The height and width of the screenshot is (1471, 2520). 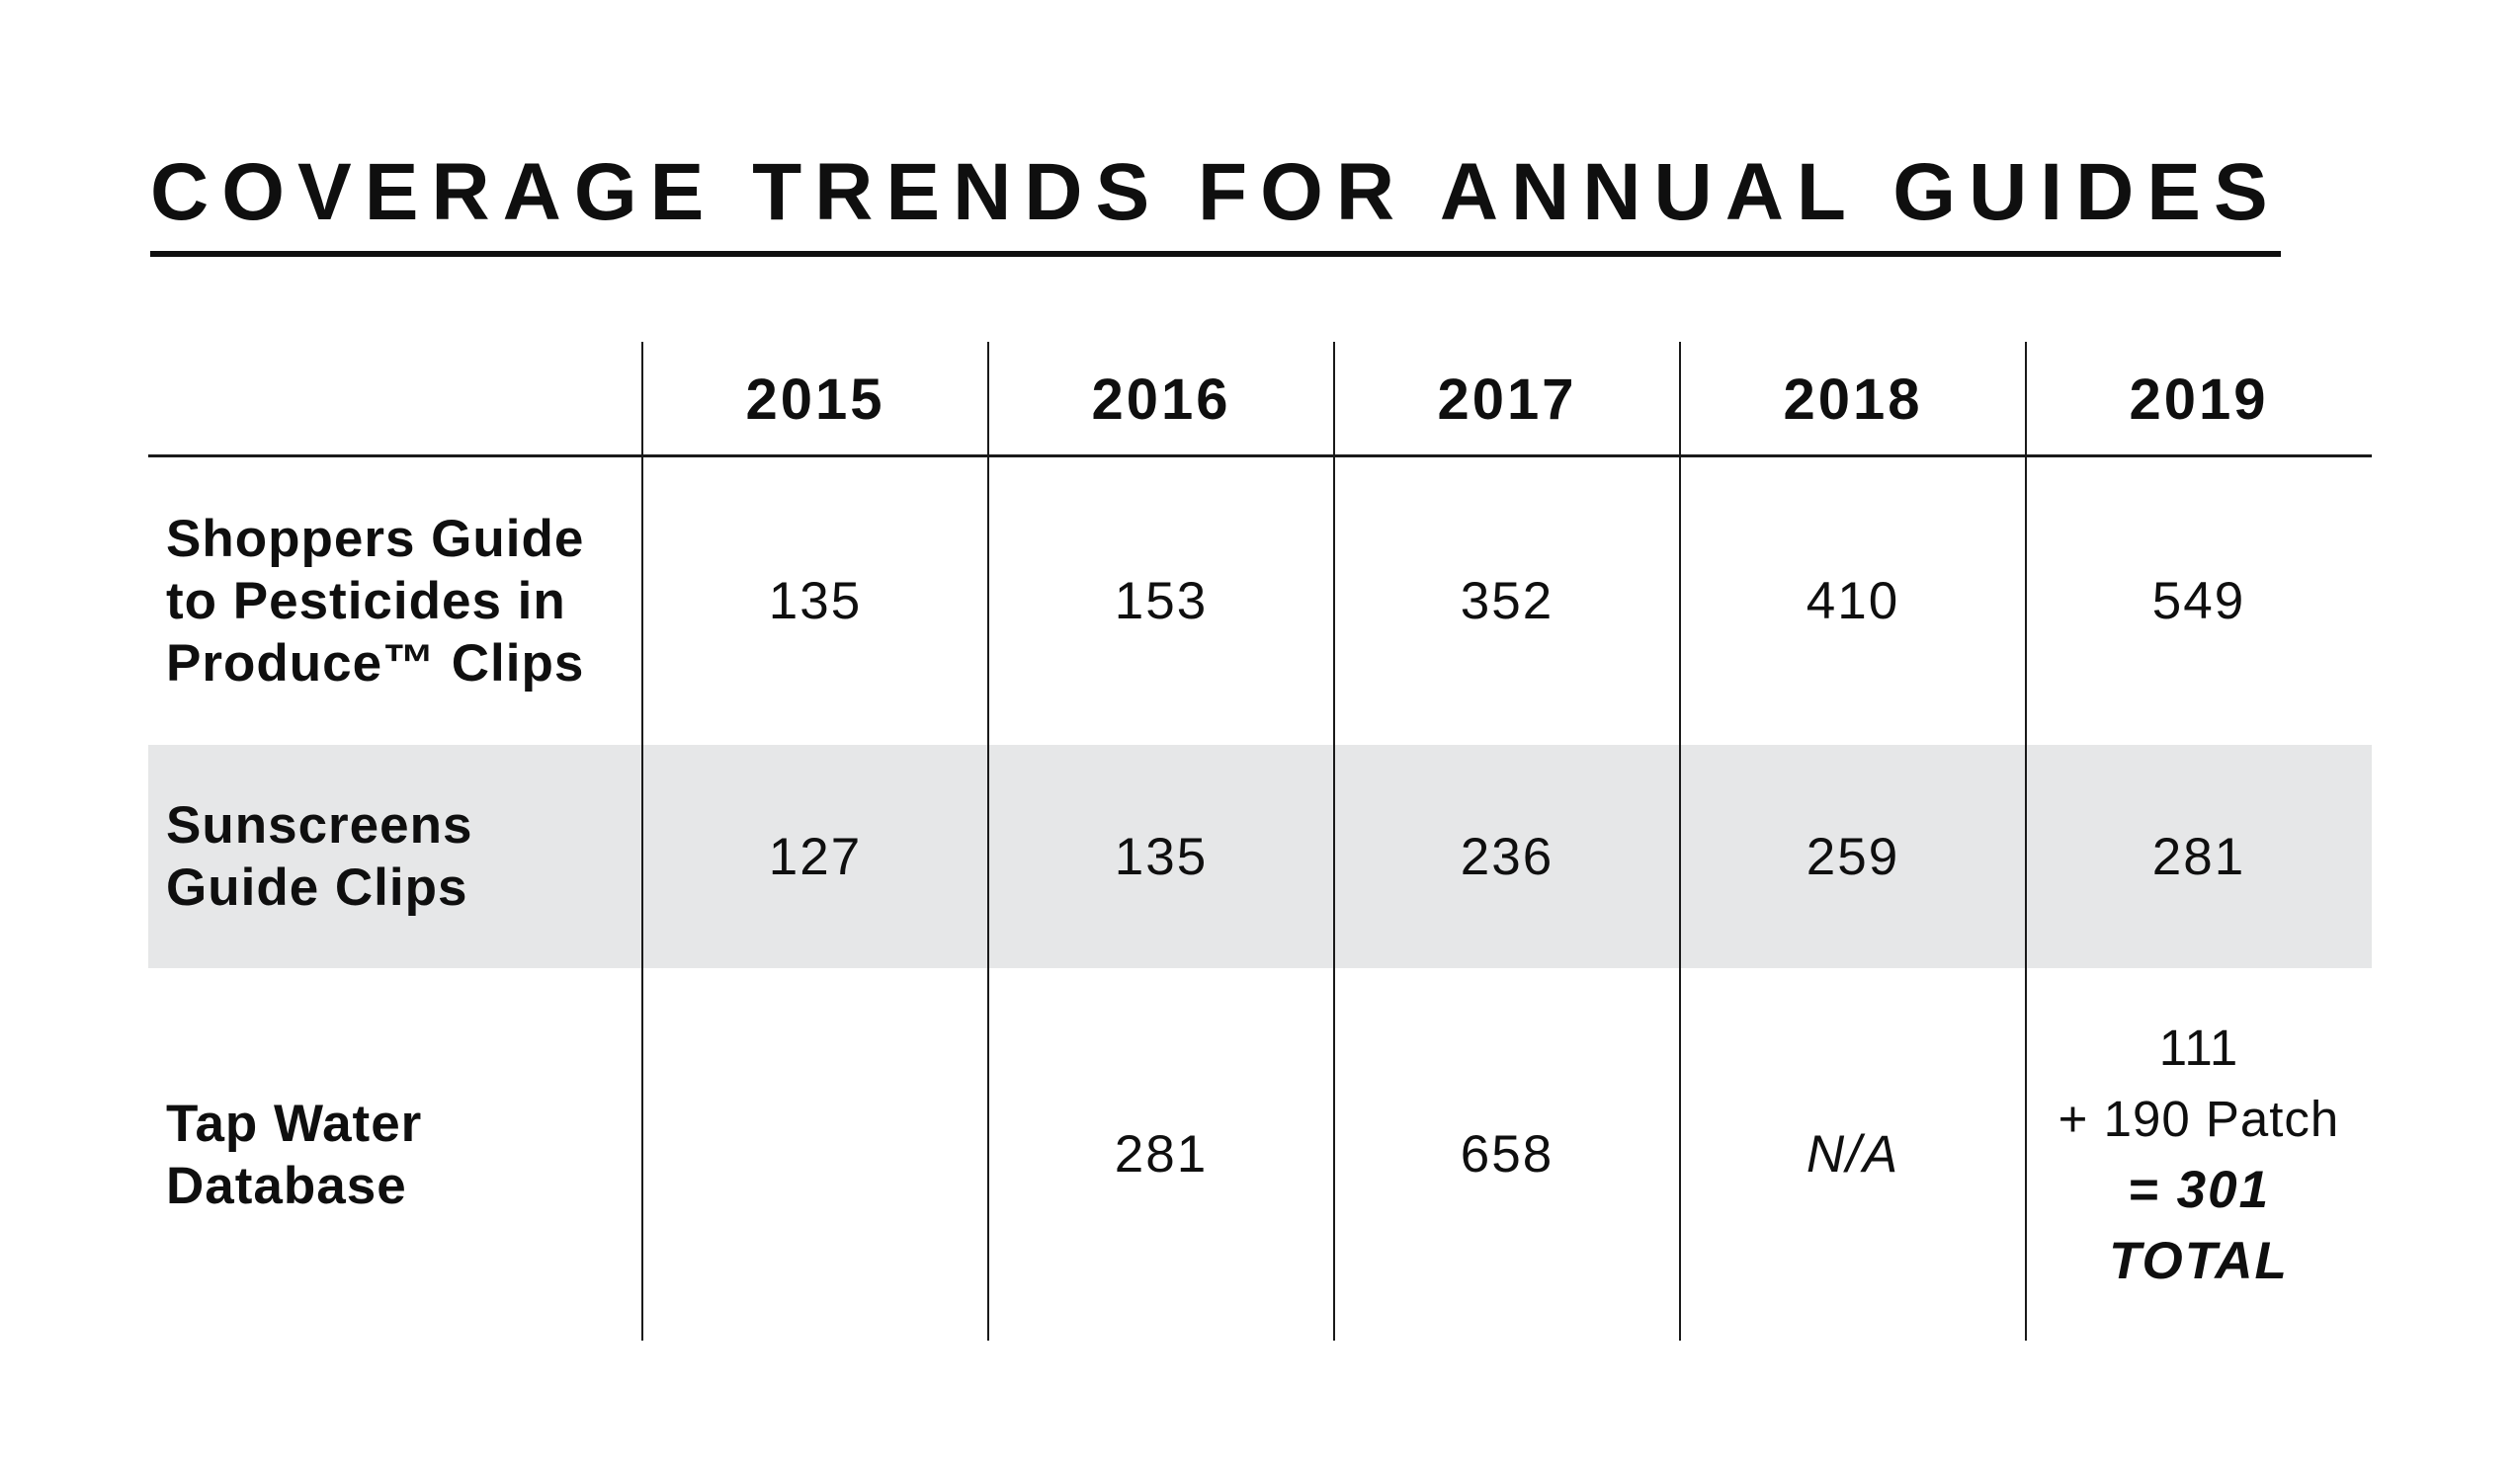 What do you see at coordinates (2198, 1047) in the screenshot?
I see `tapwater-2019-count: 111` at bounding box center [2198, 1047].